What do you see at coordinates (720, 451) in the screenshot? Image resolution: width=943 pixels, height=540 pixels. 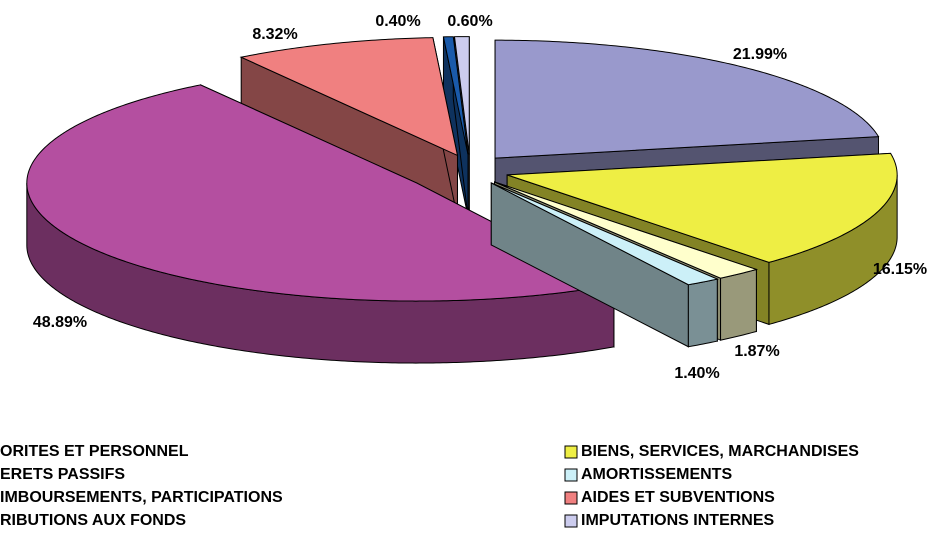 I see `legend-label: BIENS, SERVICES, MARCHANDISES` at bounding box center [720, 451].